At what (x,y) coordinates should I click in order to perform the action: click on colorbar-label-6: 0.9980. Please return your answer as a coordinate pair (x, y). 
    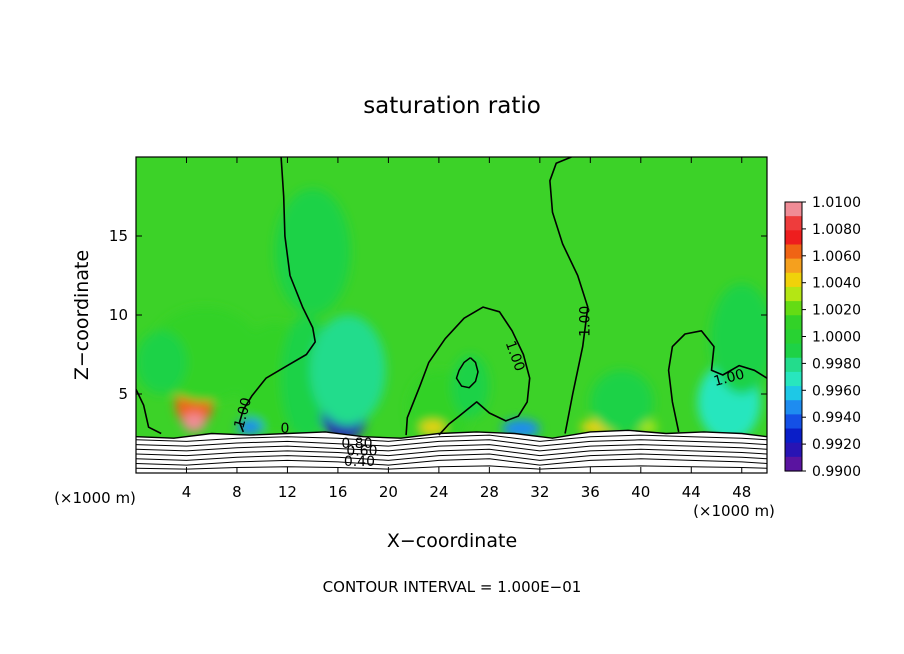
    Looking at the image, I should click on (836, 364).